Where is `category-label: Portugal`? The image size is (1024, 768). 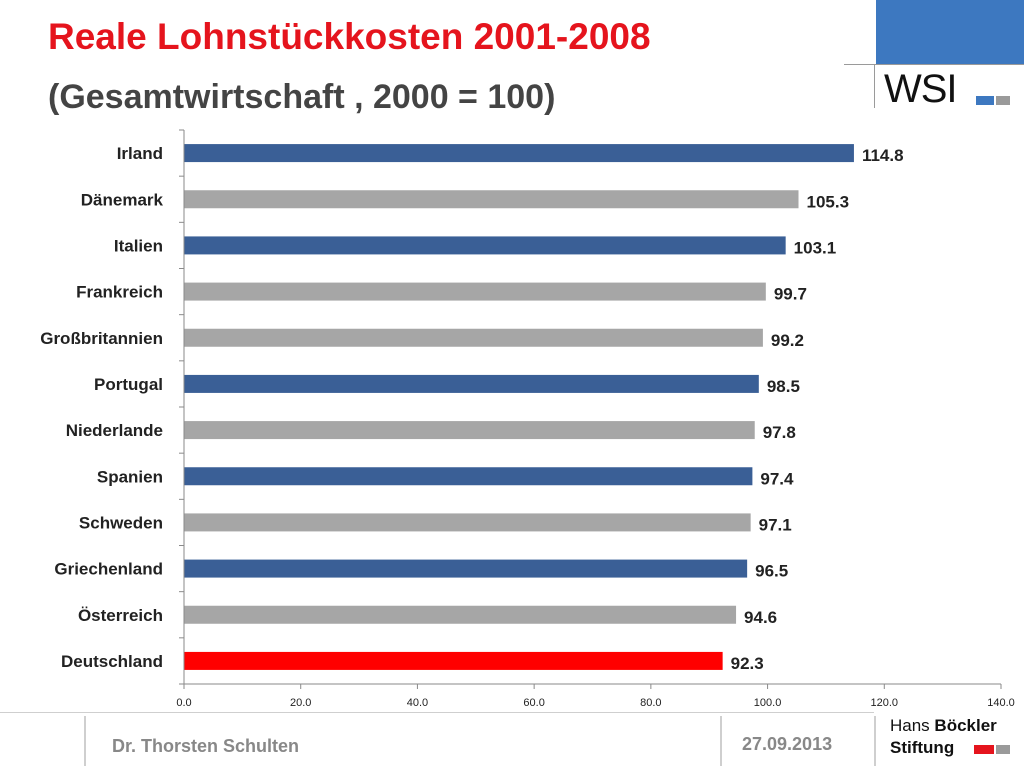
category-label: Portugal is located at coordinates (128, 384).